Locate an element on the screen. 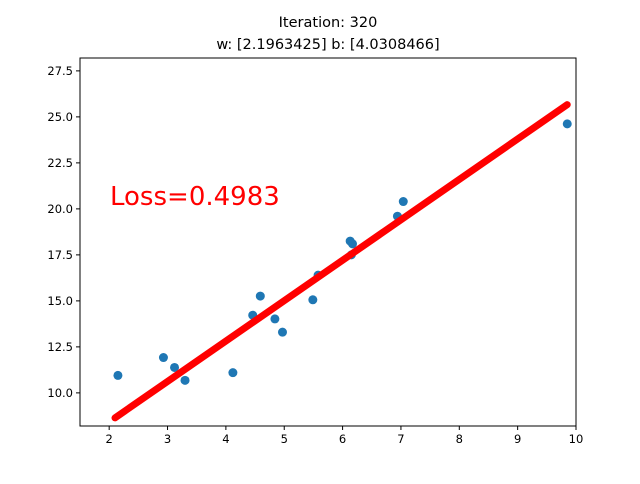 The width and height of the screenshot is (640, 484). y-tick-label: 12.5 is located at coordinates (60, 347).